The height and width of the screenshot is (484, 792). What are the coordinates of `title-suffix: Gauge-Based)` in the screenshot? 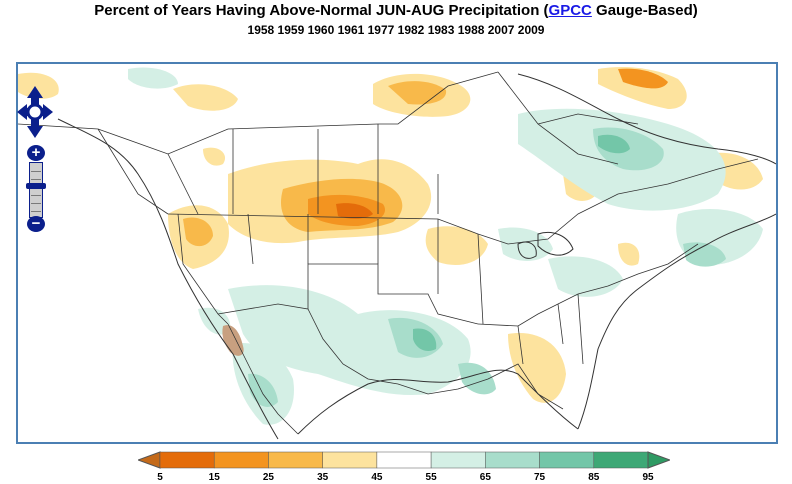 It's located at (644, 10).